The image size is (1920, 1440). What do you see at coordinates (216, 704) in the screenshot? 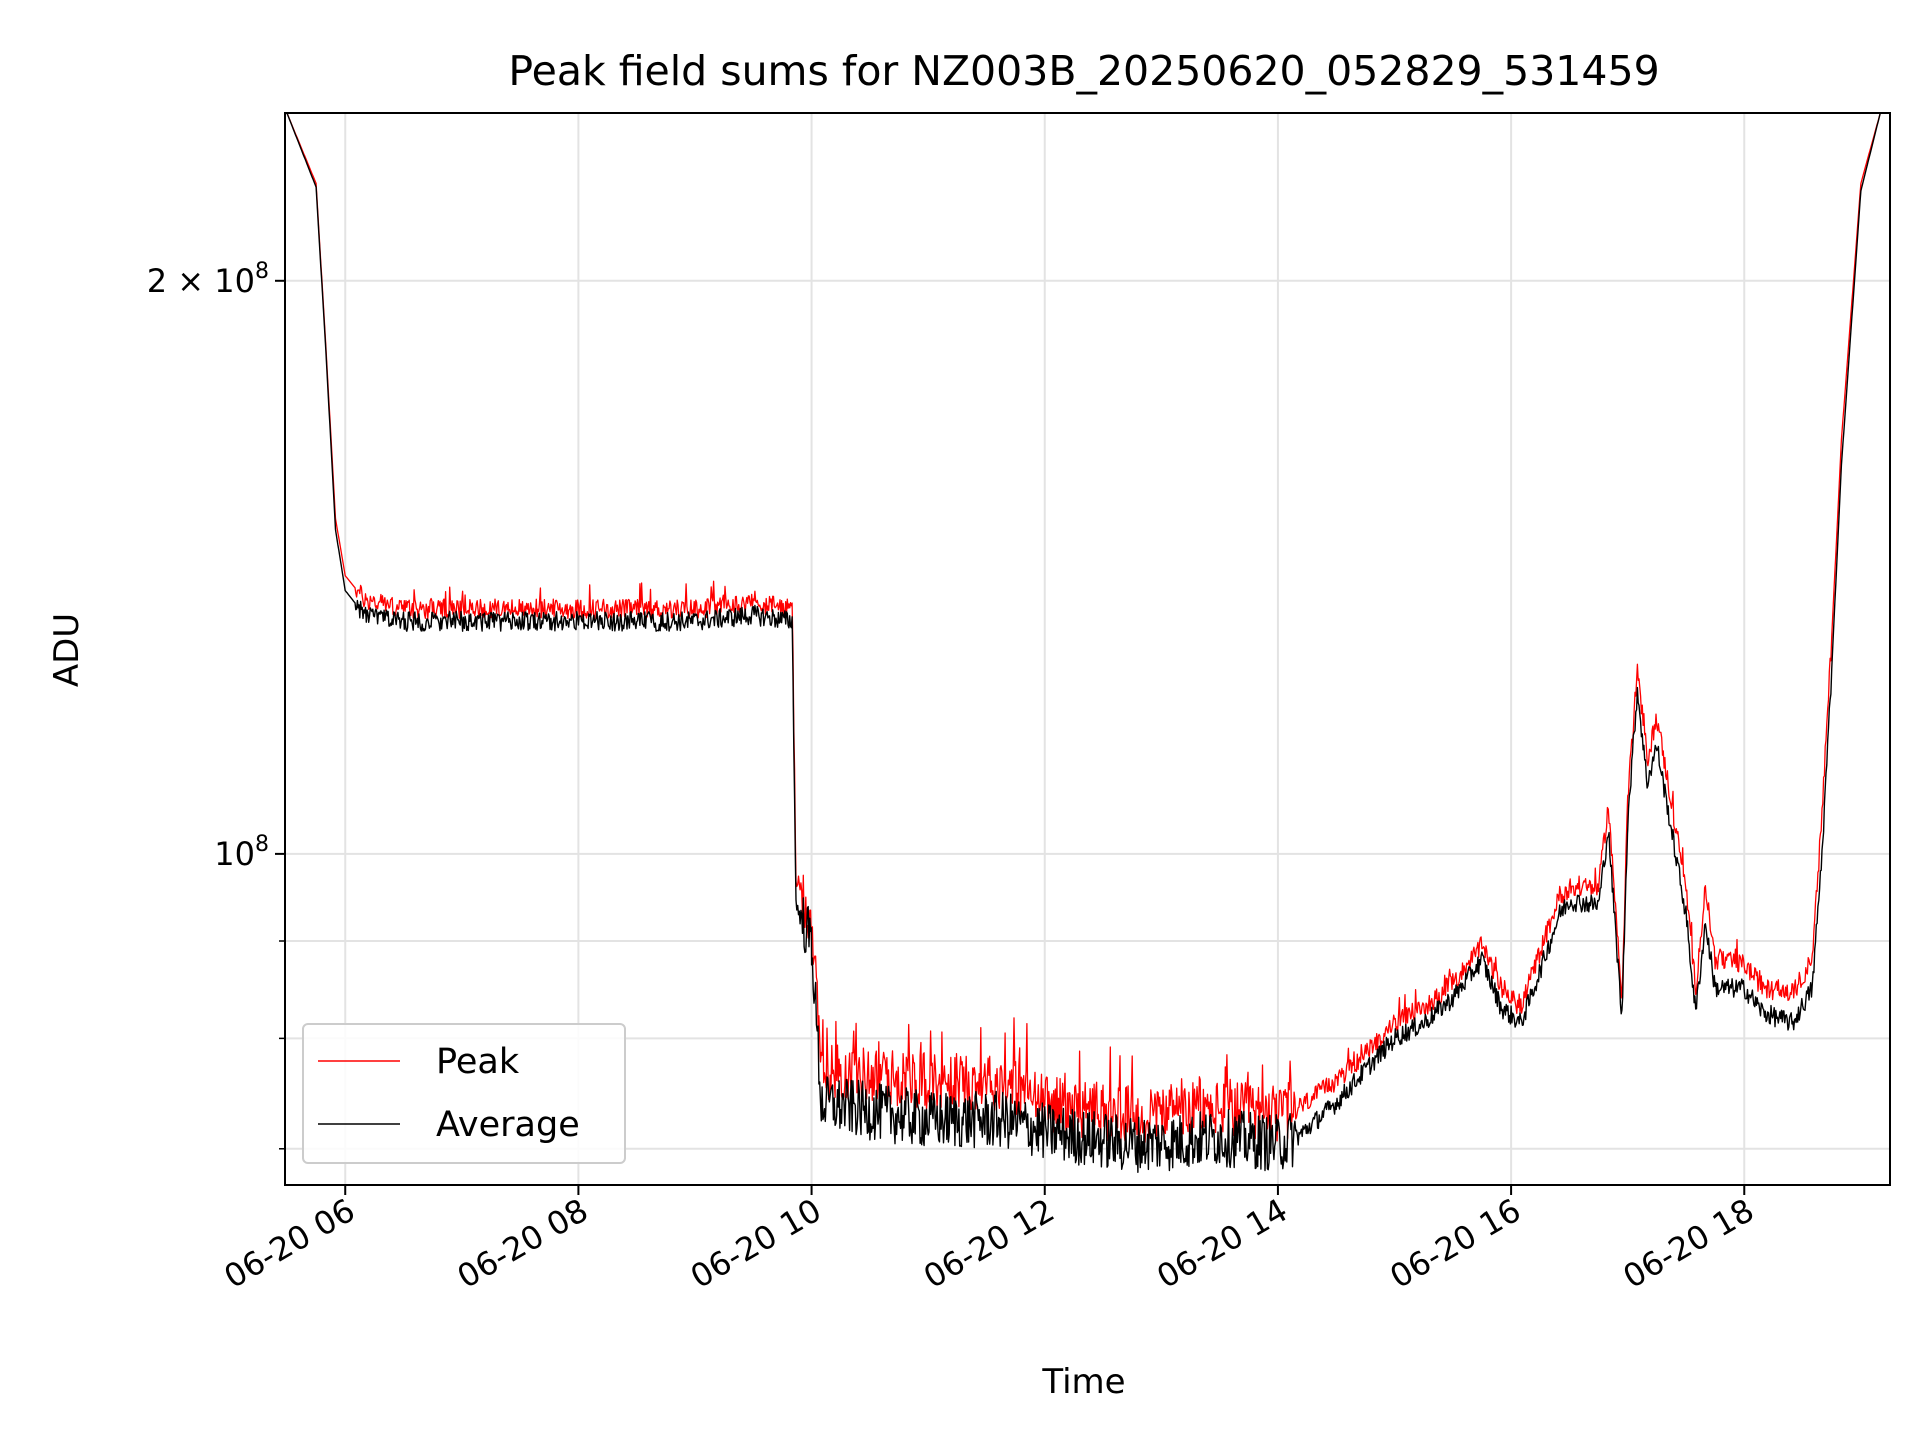
I see `y-axis: 108 2 × 108` at bounding box center [216, 704].